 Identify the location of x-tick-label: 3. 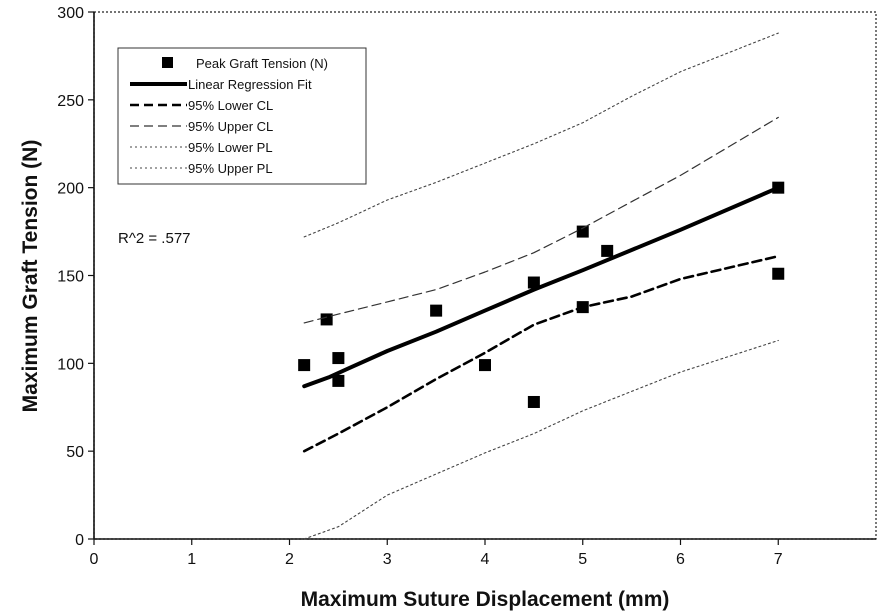
(387, 559).